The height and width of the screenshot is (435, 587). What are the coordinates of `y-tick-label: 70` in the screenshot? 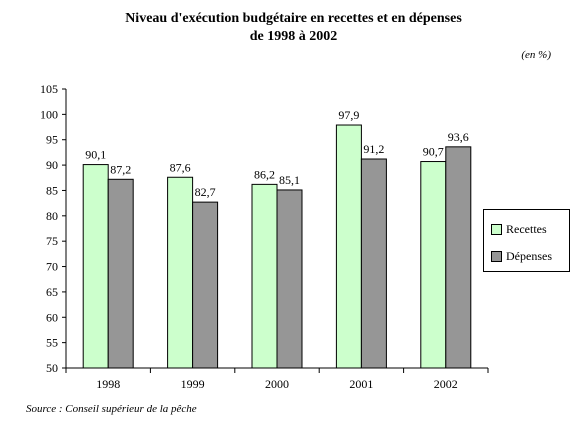 It's located at (52, 267).